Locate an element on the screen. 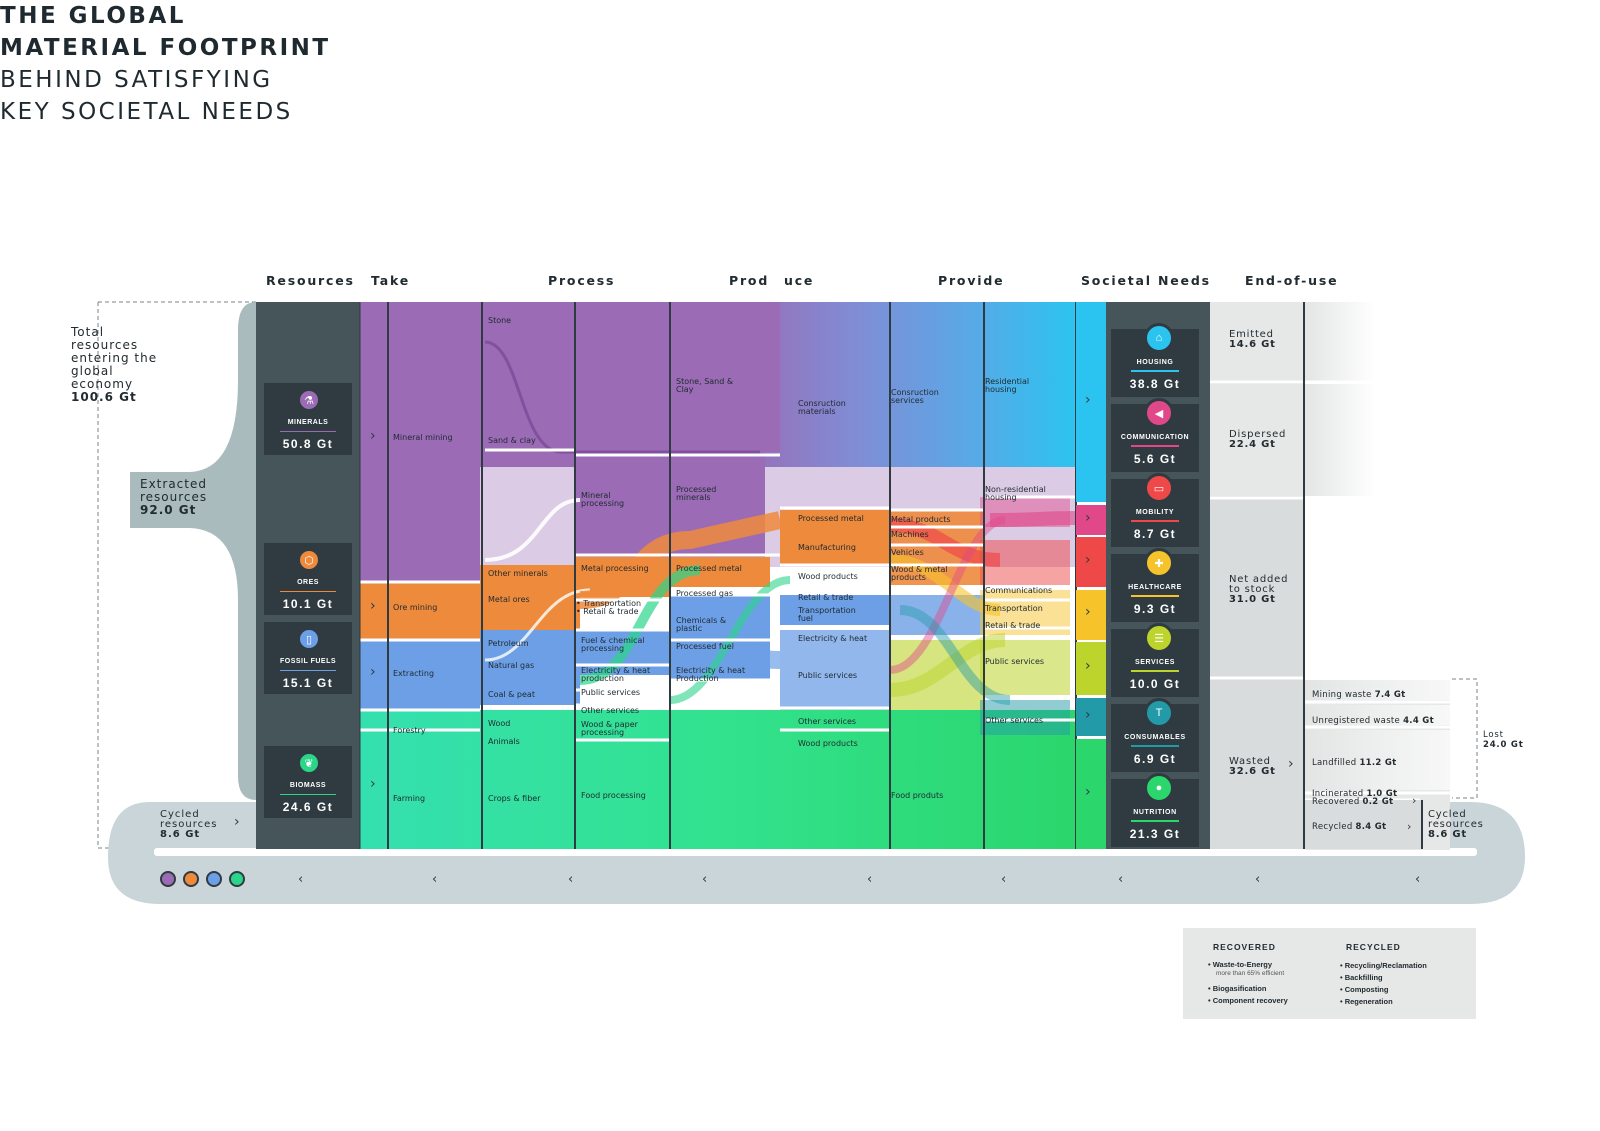 This screenshot has height=1131, width=1600. total-resources-value: 100.6 Gt is located at coordinates (104, 397).